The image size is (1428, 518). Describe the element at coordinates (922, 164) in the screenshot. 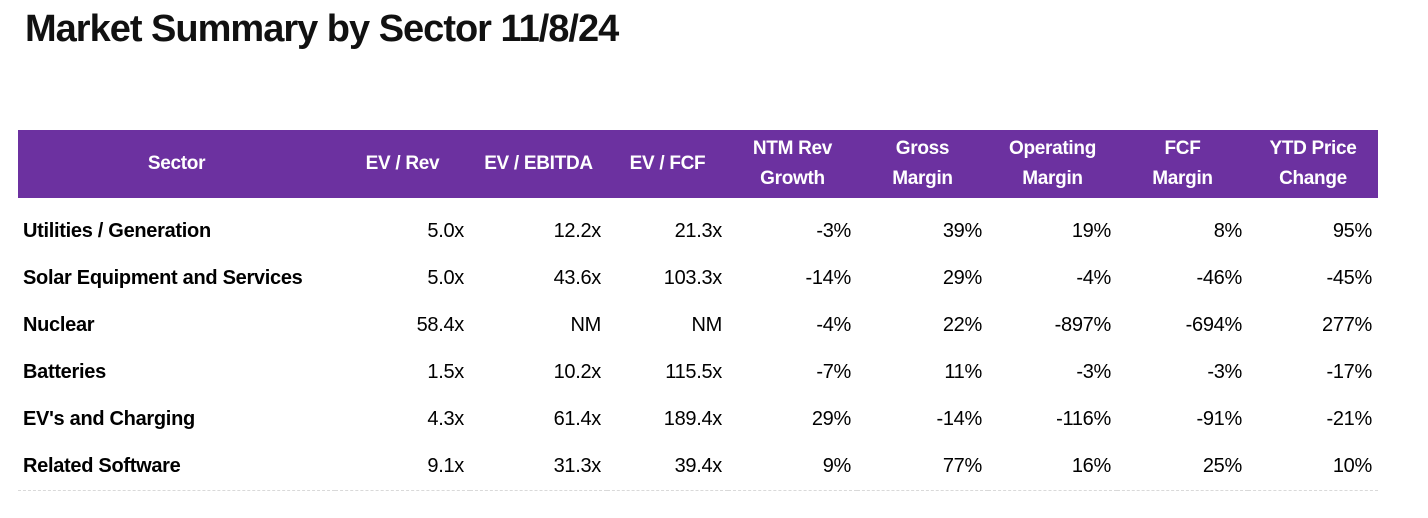

I see `column-header-gross-margin: Gross Margin` at that location.